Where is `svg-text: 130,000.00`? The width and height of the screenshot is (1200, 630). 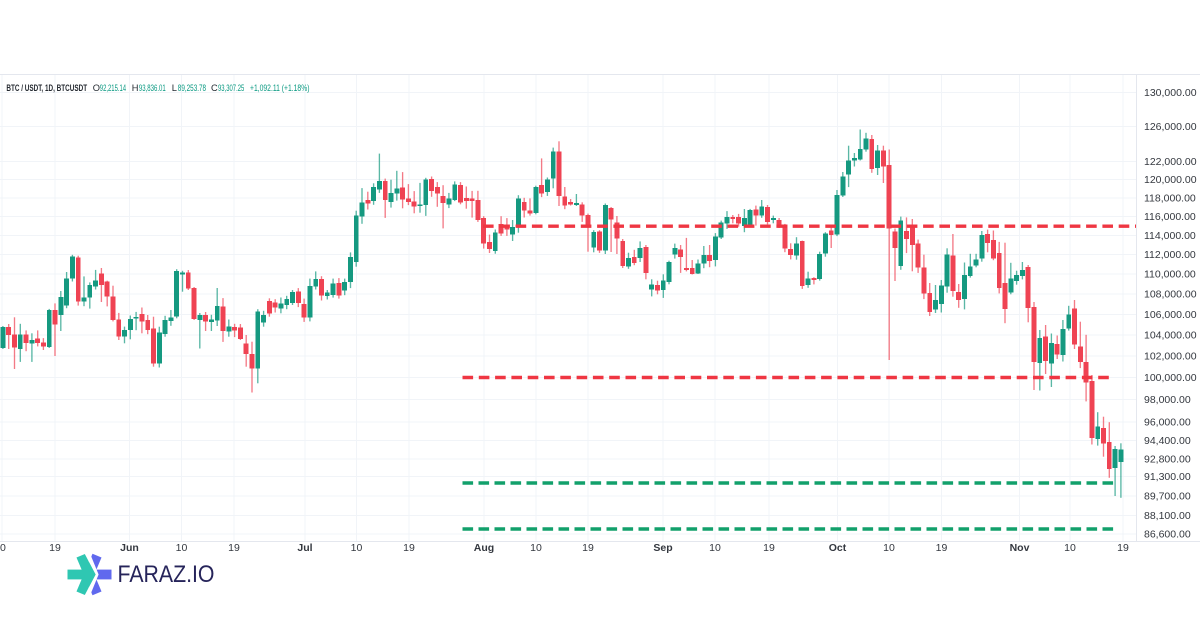
svg-text: 130,000.00 is located at coordinates (1170, 93).